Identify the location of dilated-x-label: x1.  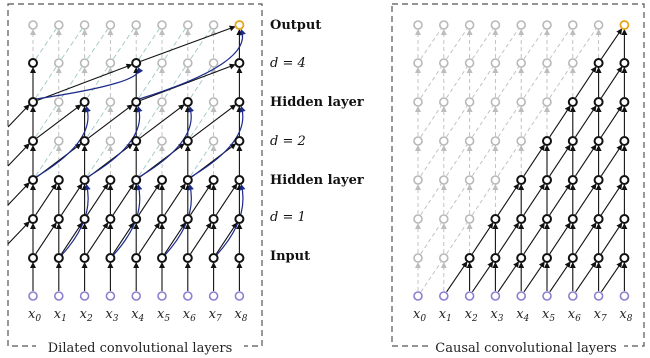
(60, 315).